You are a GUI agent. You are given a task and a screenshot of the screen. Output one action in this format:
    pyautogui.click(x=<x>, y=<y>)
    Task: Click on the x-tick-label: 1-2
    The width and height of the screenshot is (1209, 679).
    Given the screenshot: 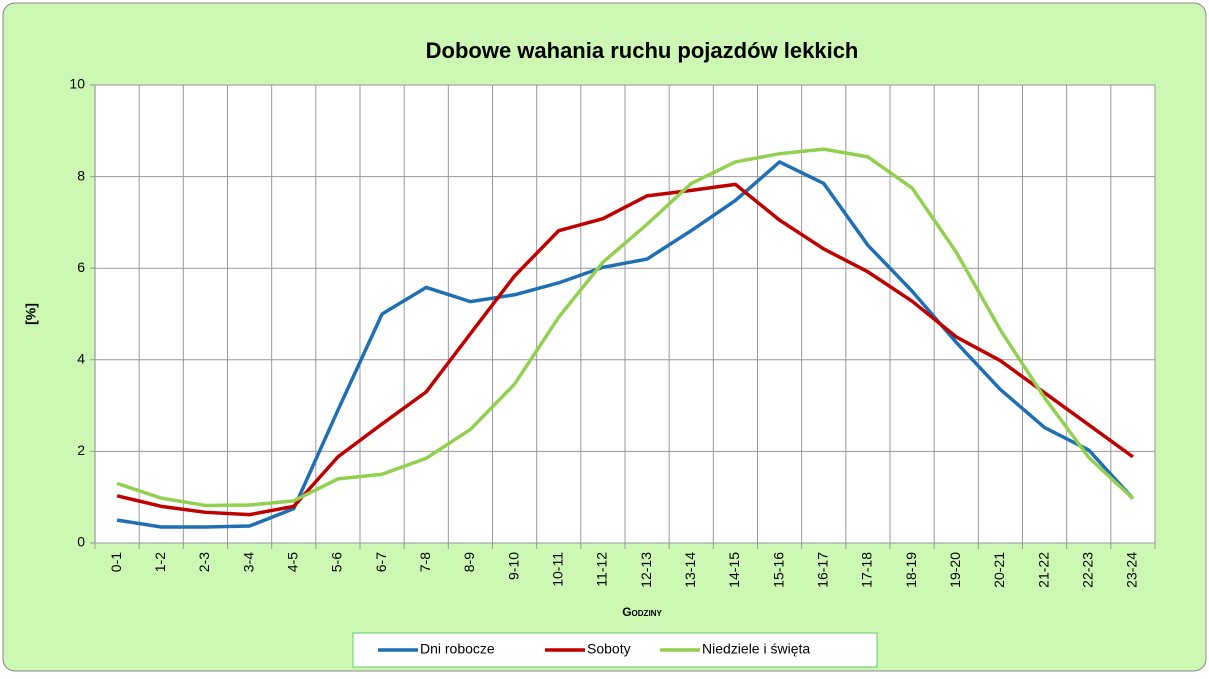 What is the action you would take?
    pyautogui.click(x=160, y=562)
    